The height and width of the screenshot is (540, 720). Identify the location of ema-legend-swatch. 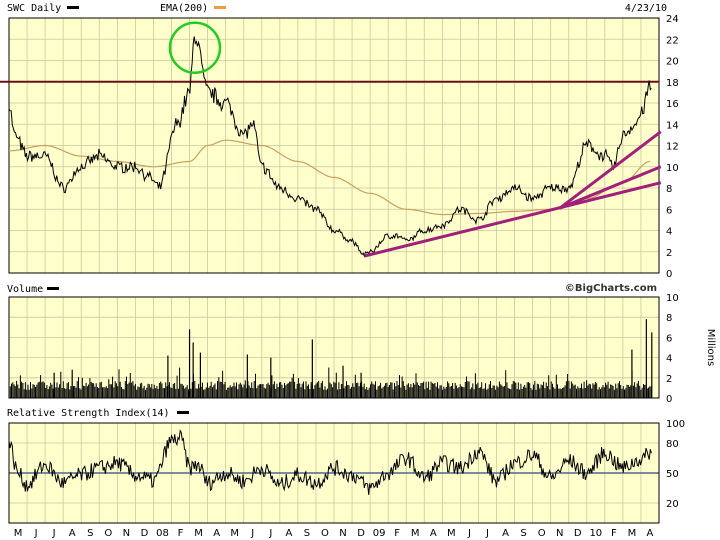
(220, 7).